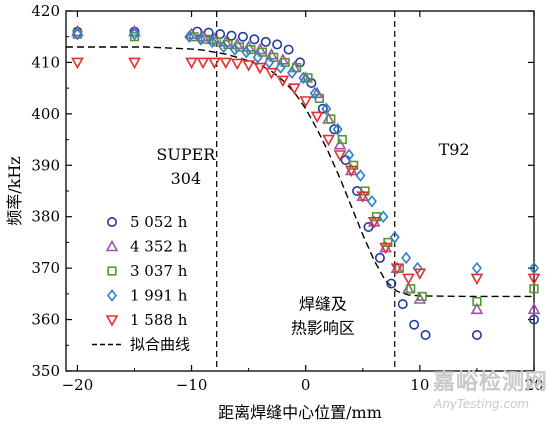  What do you see at coordinates (14, 190) in the screenshot?
I see `y-axis-title: 频率/kHz` at bounding box center [14, 190].